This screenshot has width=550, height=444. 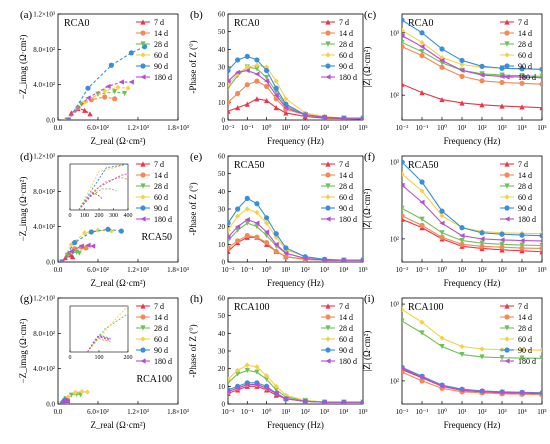 I want to click on inset-x-tick-label: 0, so click(x=70, y=216).